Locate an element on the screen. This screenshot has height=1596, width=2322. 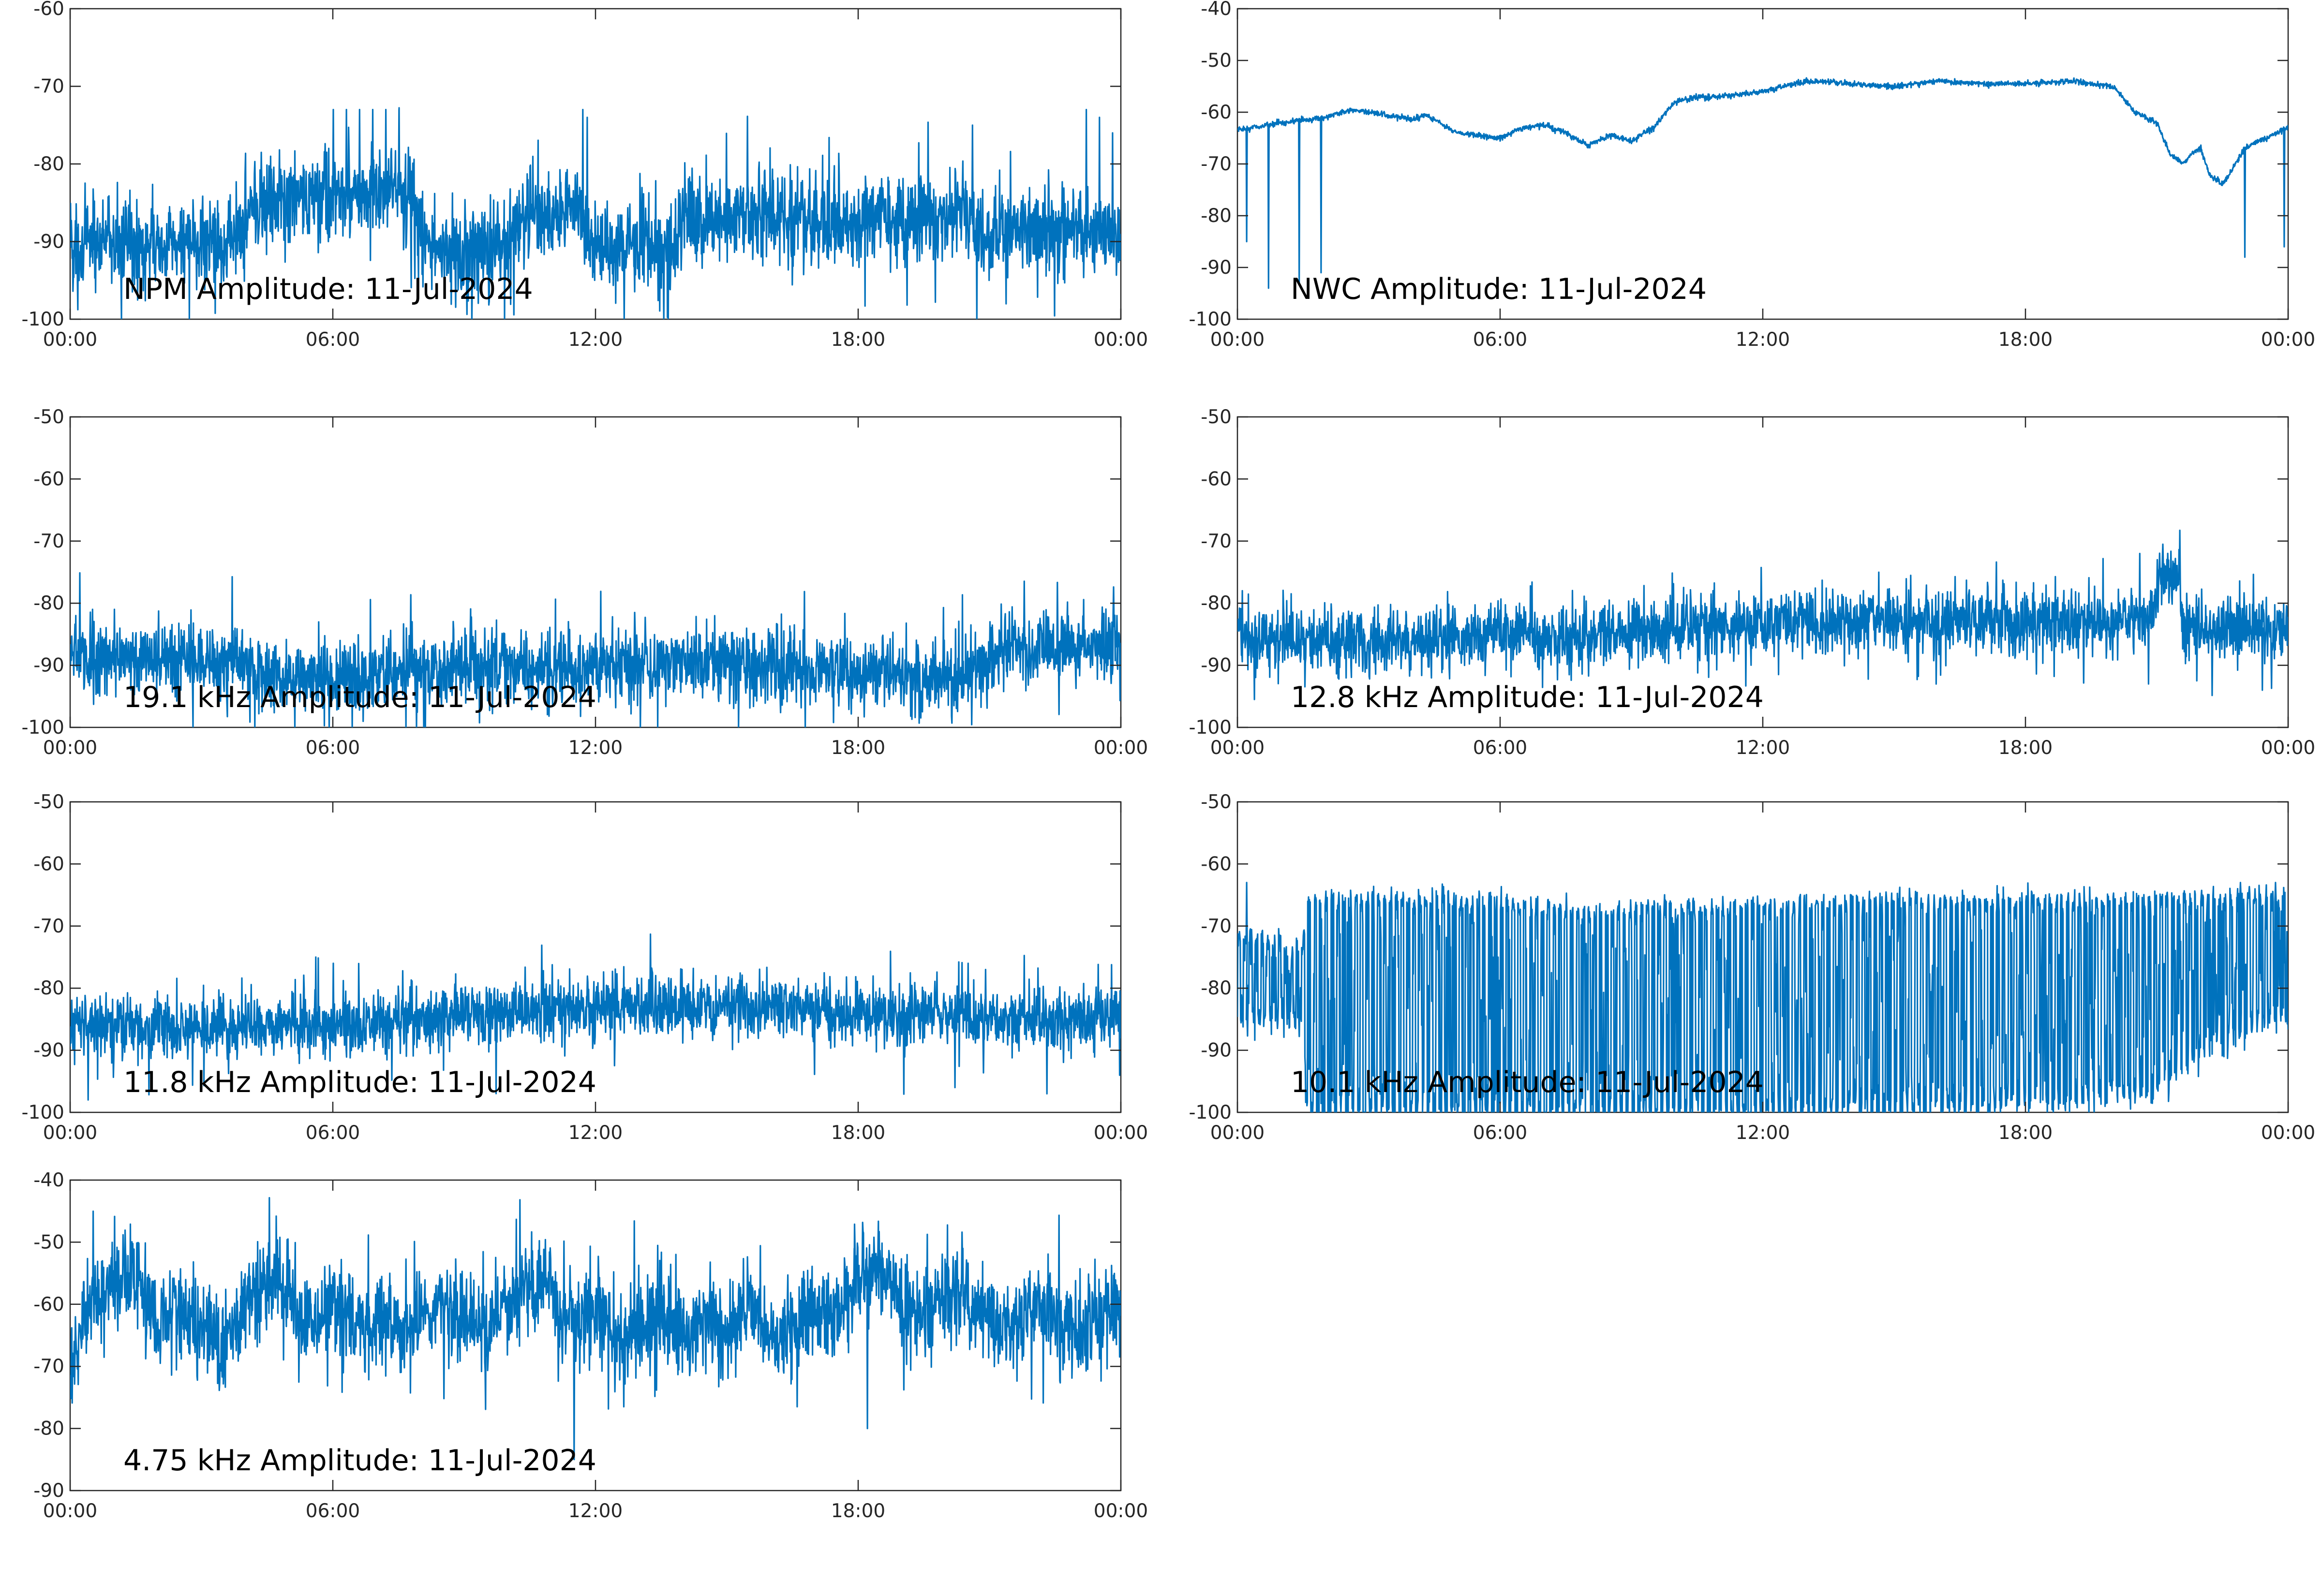
panel-title: 4.75 kHz Amplitude: 11-Jul-2024 is located at coordinates (359, 1461).